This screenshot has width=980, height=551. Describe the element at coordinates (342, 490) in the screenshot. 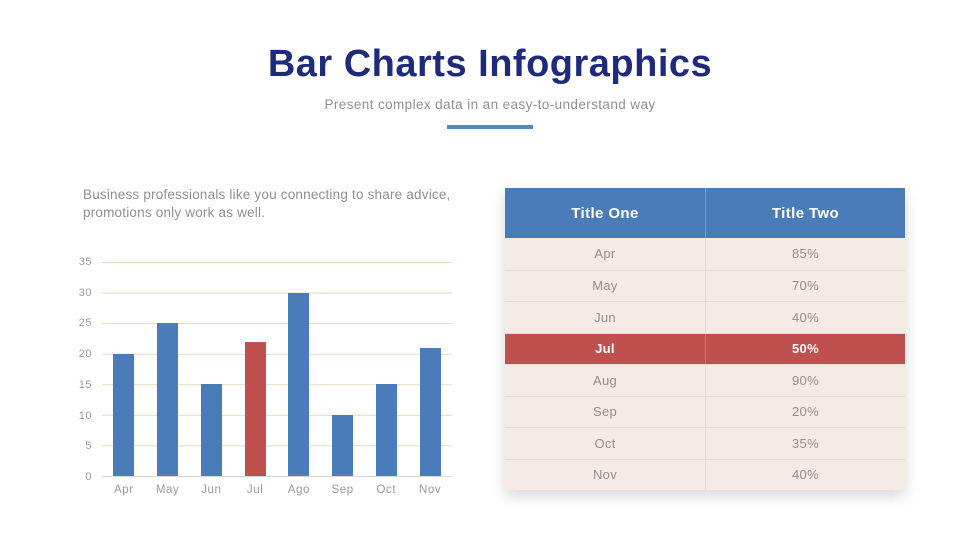

I see `x-axis-label: Sep` at that location.